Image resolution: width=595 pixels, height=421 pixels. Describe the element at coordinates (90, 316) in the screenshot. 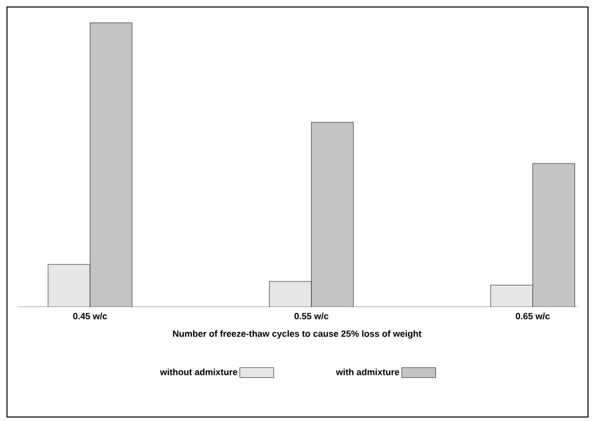

I see `x-tick-label: 0.45 w/c` at that location.